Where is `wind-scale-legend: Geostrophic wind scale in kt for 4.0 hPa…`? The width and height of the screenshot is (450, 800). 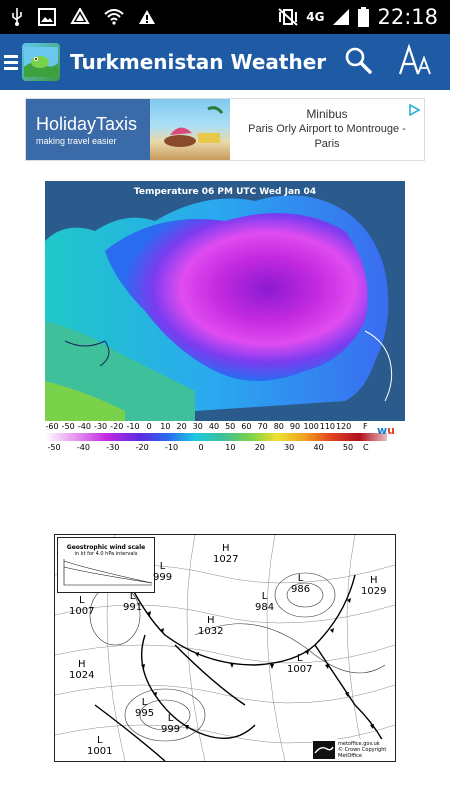 wind-scale-legend: Geostrophic wind scale in kt for 4.0 hPa… is located at coordinates (106, 565).